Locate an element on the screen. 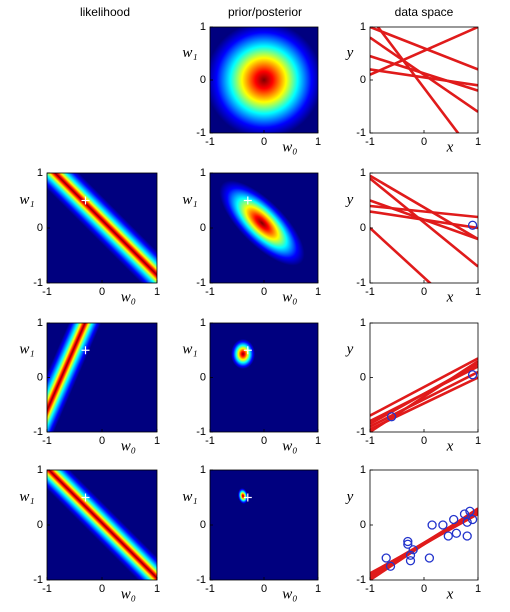  x-axis-label: x is located at coordinates (450, 297).